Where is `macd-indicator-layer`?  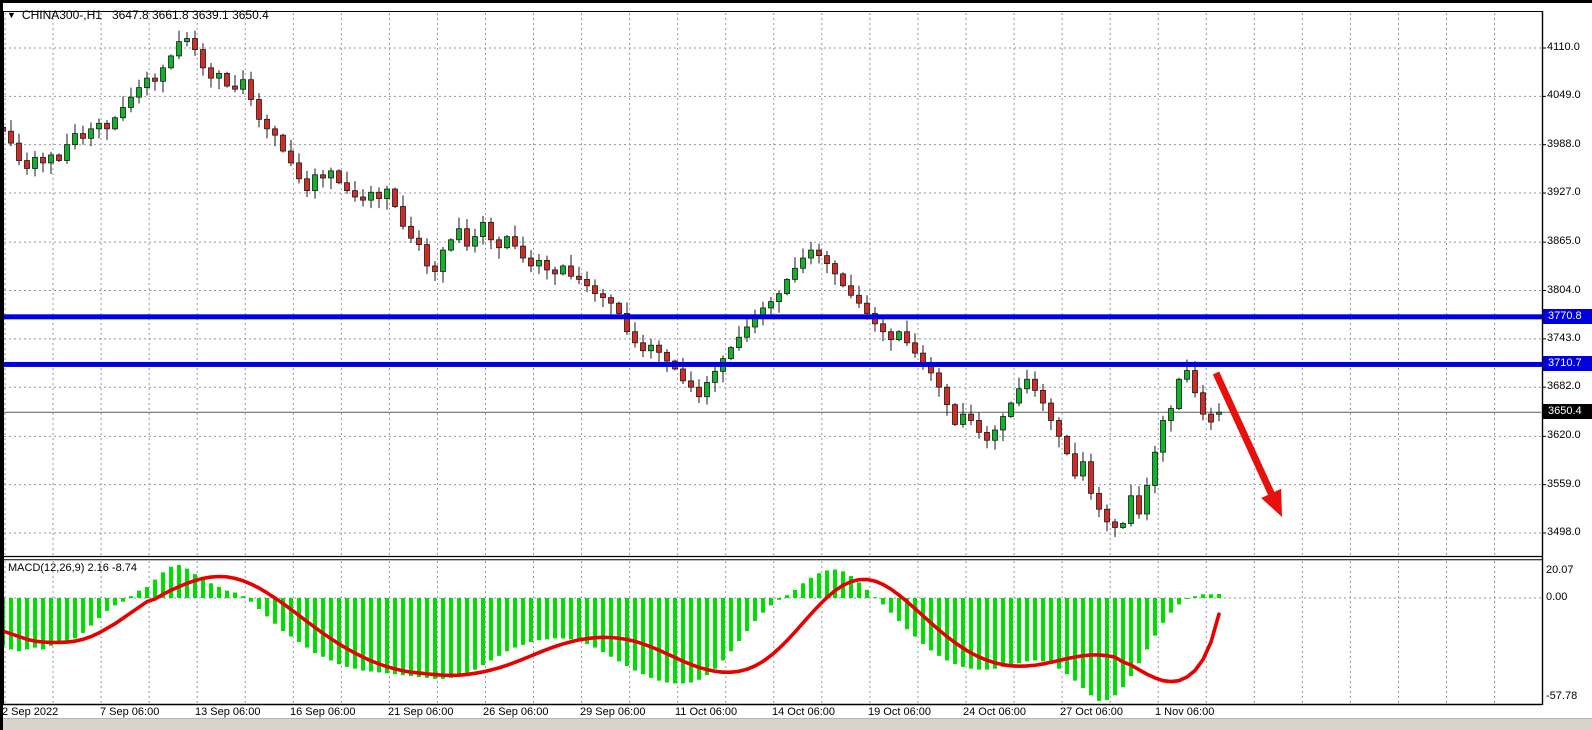
macd-indicator-layer is located at coordinates (611, 632).